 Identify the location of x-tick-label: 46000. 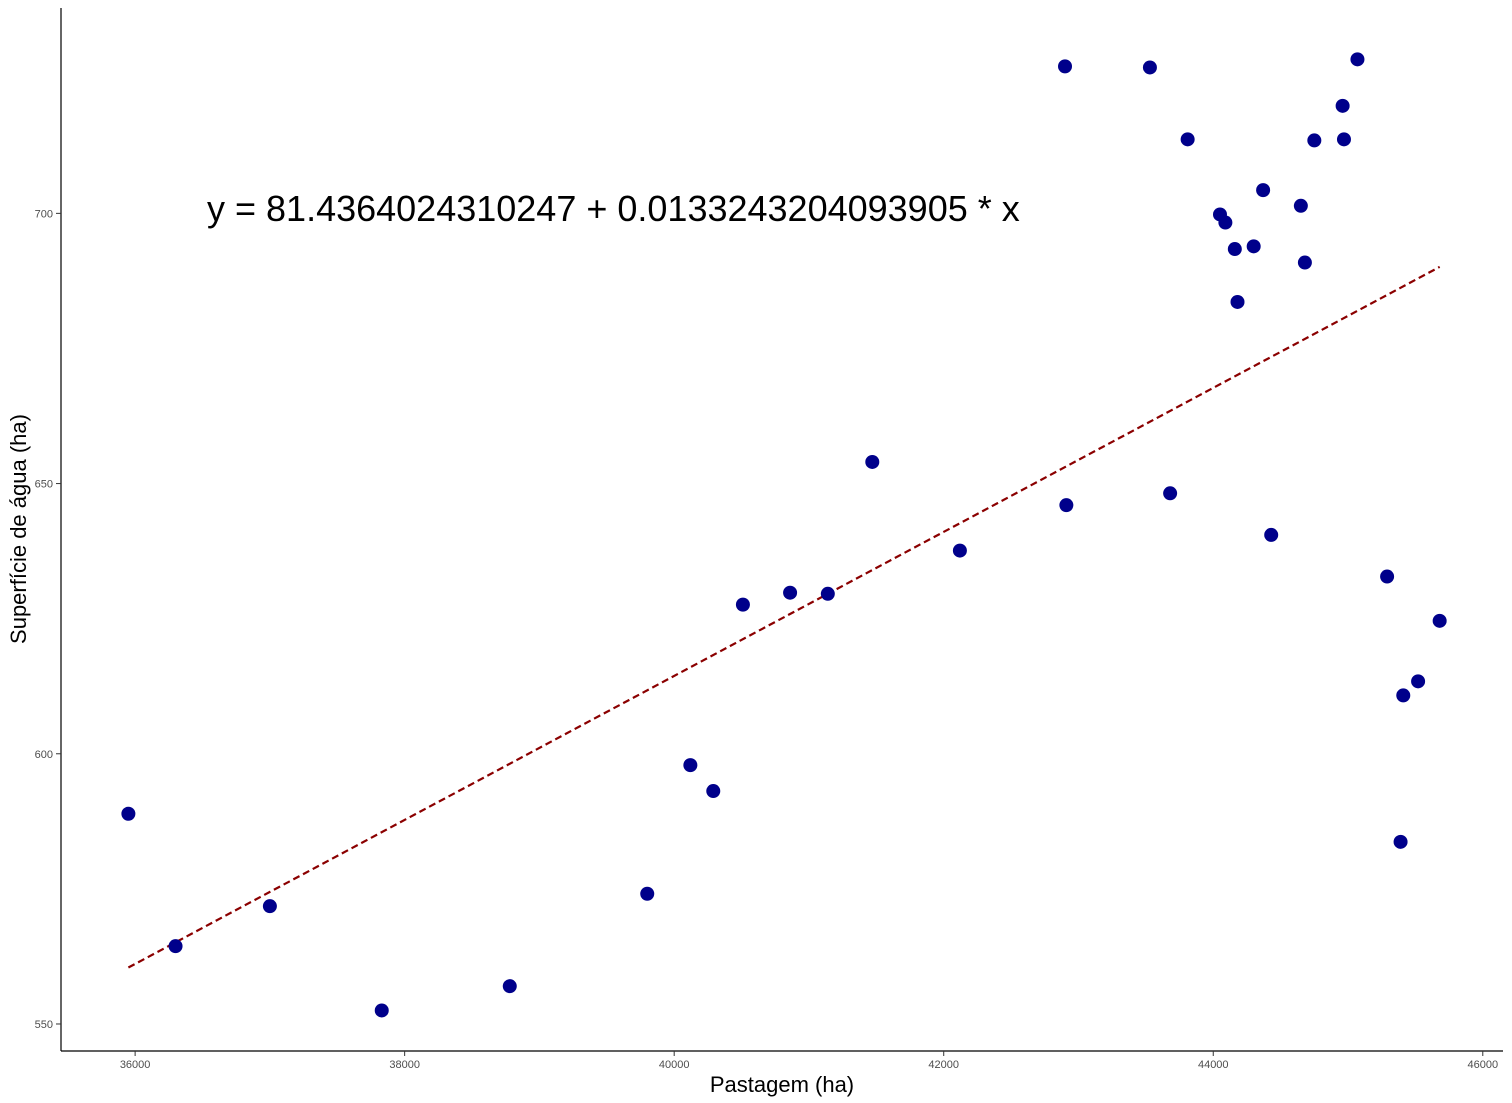
(1482, 1065).